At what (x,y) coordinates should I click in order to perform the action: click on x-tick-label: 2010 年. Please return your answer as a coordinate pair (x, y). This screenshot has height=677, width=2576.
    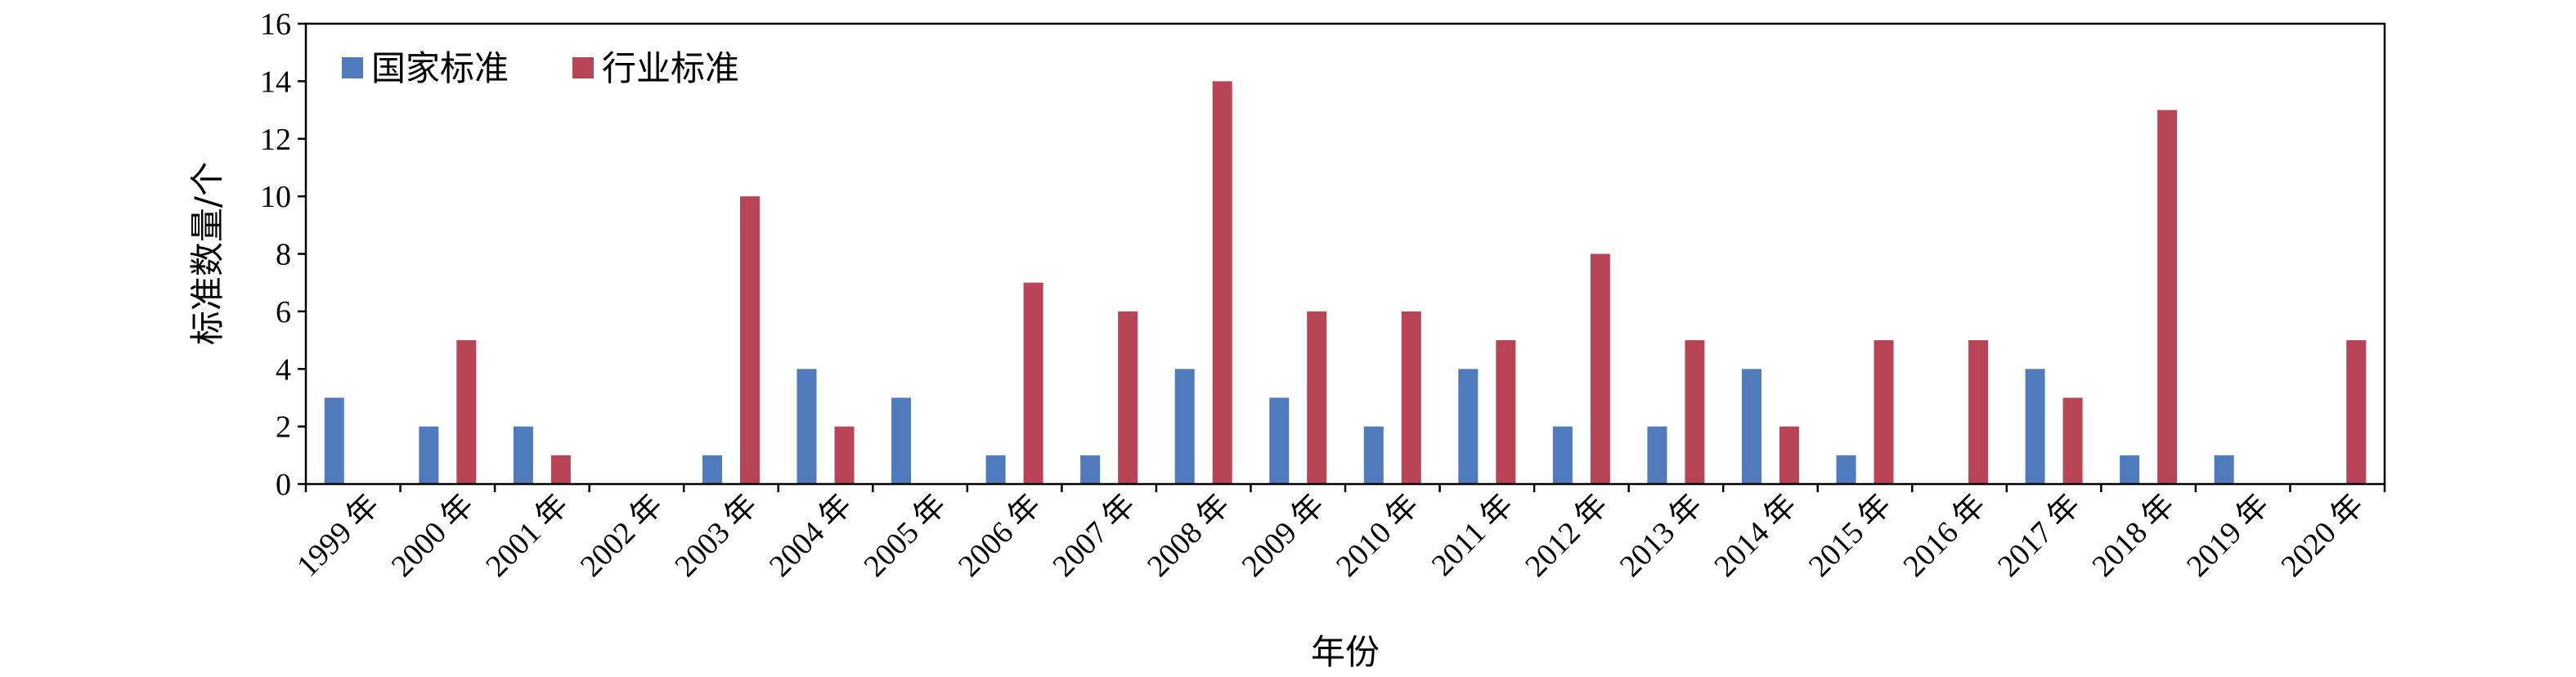
    Looking at the image, I should click on (1378, 536).